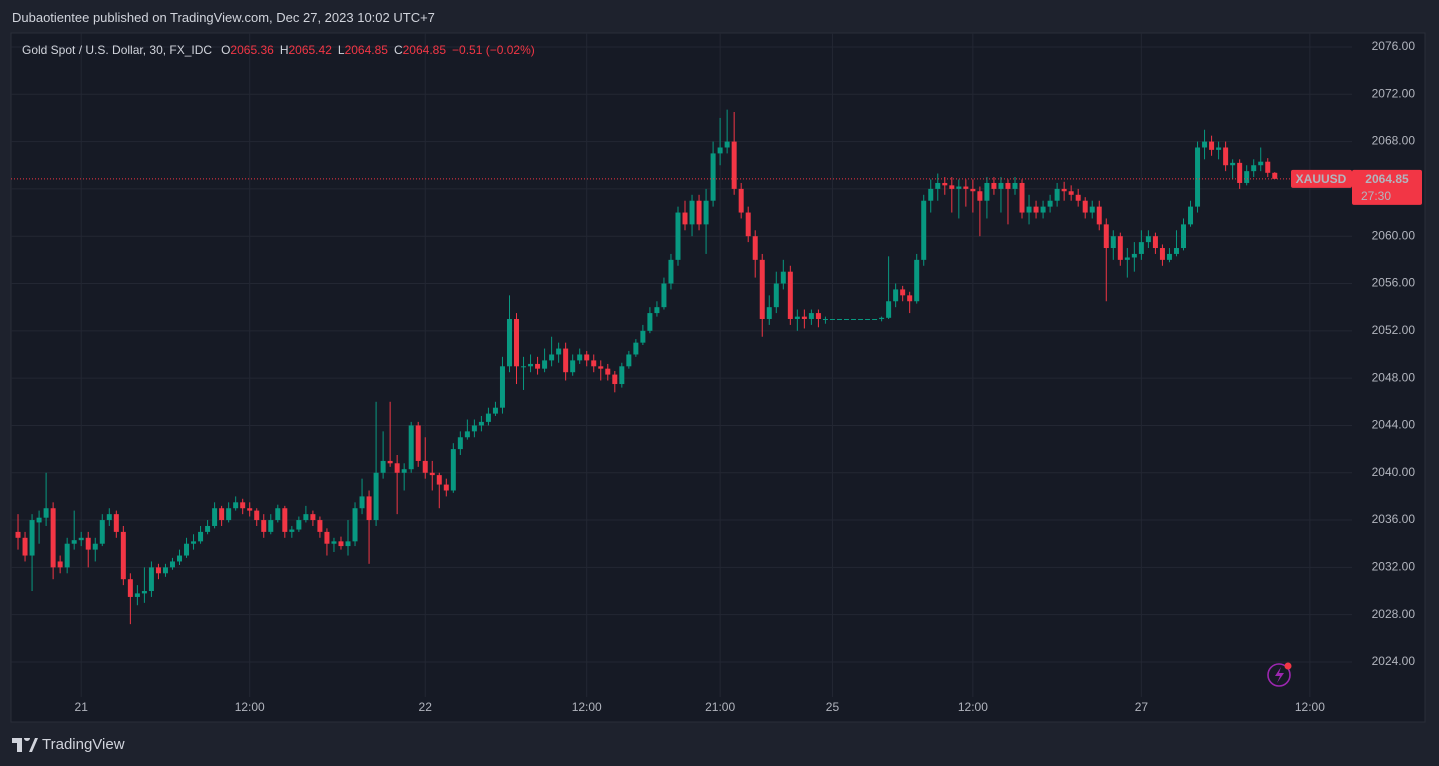  Describe the element at coordinates (252, 50) in the screenshot. I see `legend-value: 2065.36` at that location.